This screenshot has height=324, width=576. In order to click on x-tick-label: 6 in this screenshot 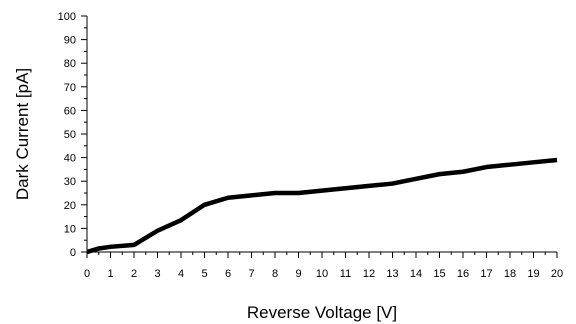, I will do `click(228, 274)`.